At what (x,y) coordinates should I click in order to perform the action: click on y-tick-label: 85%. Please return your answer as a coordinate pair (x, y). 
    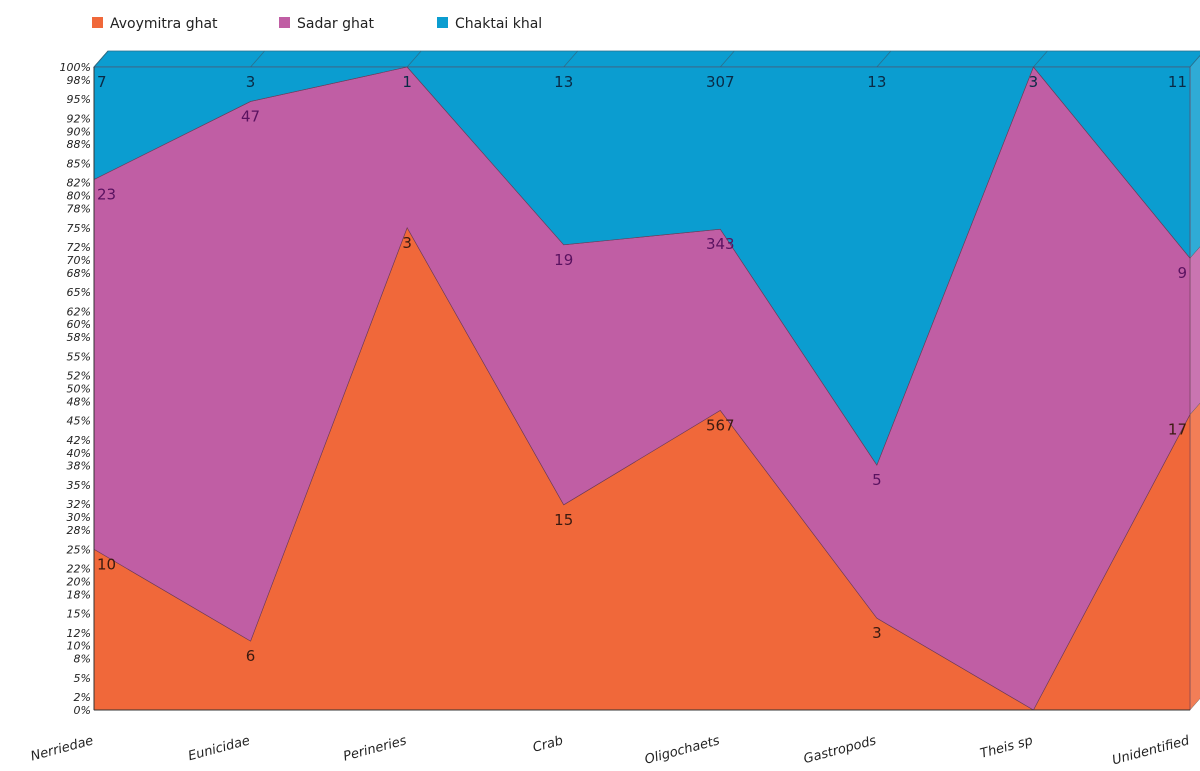
    Looking at the image, I should click on (79, 163).